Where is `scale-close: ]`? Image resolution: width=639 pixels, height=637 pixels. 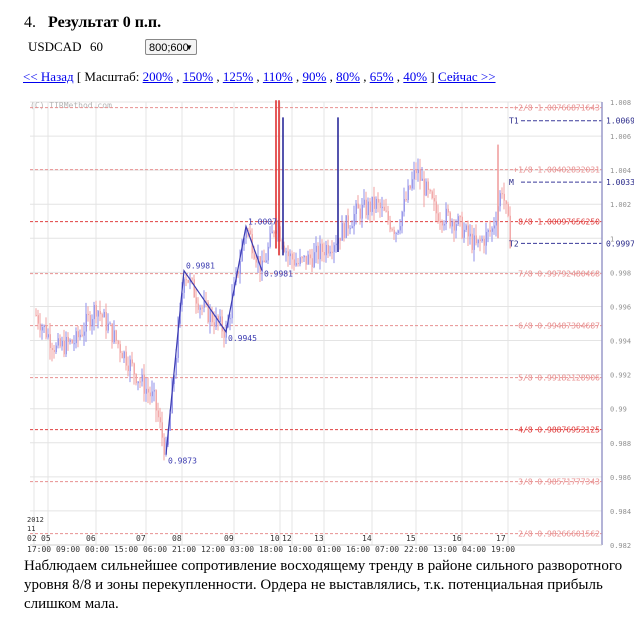 scale-close: ] is located at coordinates (432, 76).